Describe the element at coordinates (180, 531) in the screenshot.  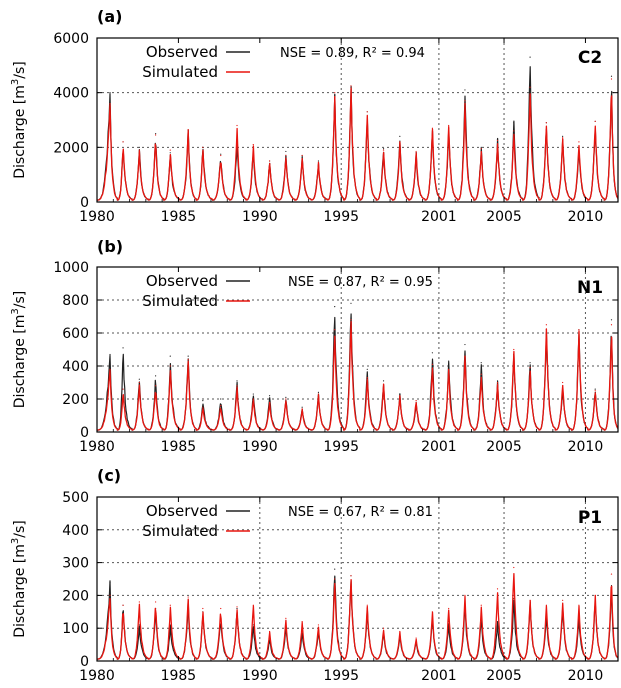
I see `legend-label-simulated: Simulated` at that location.